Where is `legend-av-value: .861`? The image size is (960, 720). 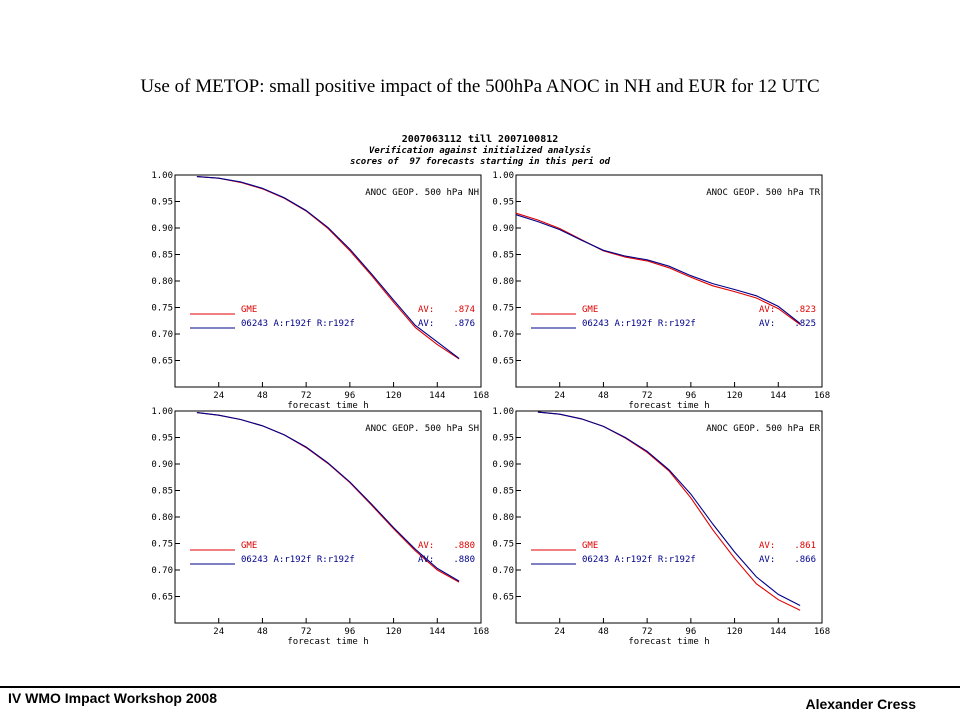 legend-av-value: .861 is located at coordinates (805, 546).